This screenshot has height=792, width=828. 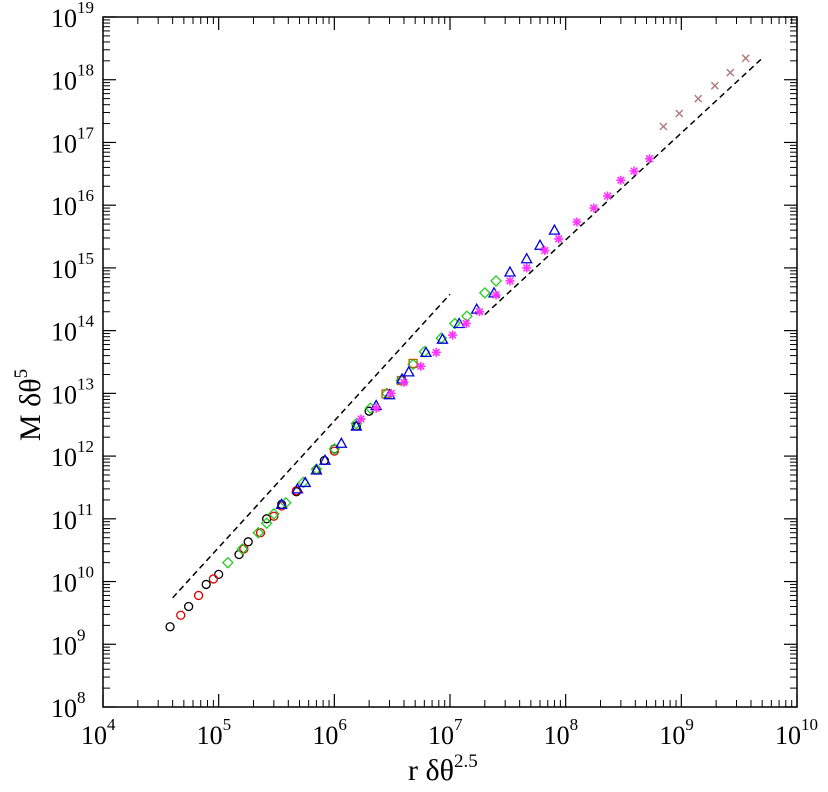 I want to click on y-tick-label: 10¹⁵, so click(x=72, y=266).